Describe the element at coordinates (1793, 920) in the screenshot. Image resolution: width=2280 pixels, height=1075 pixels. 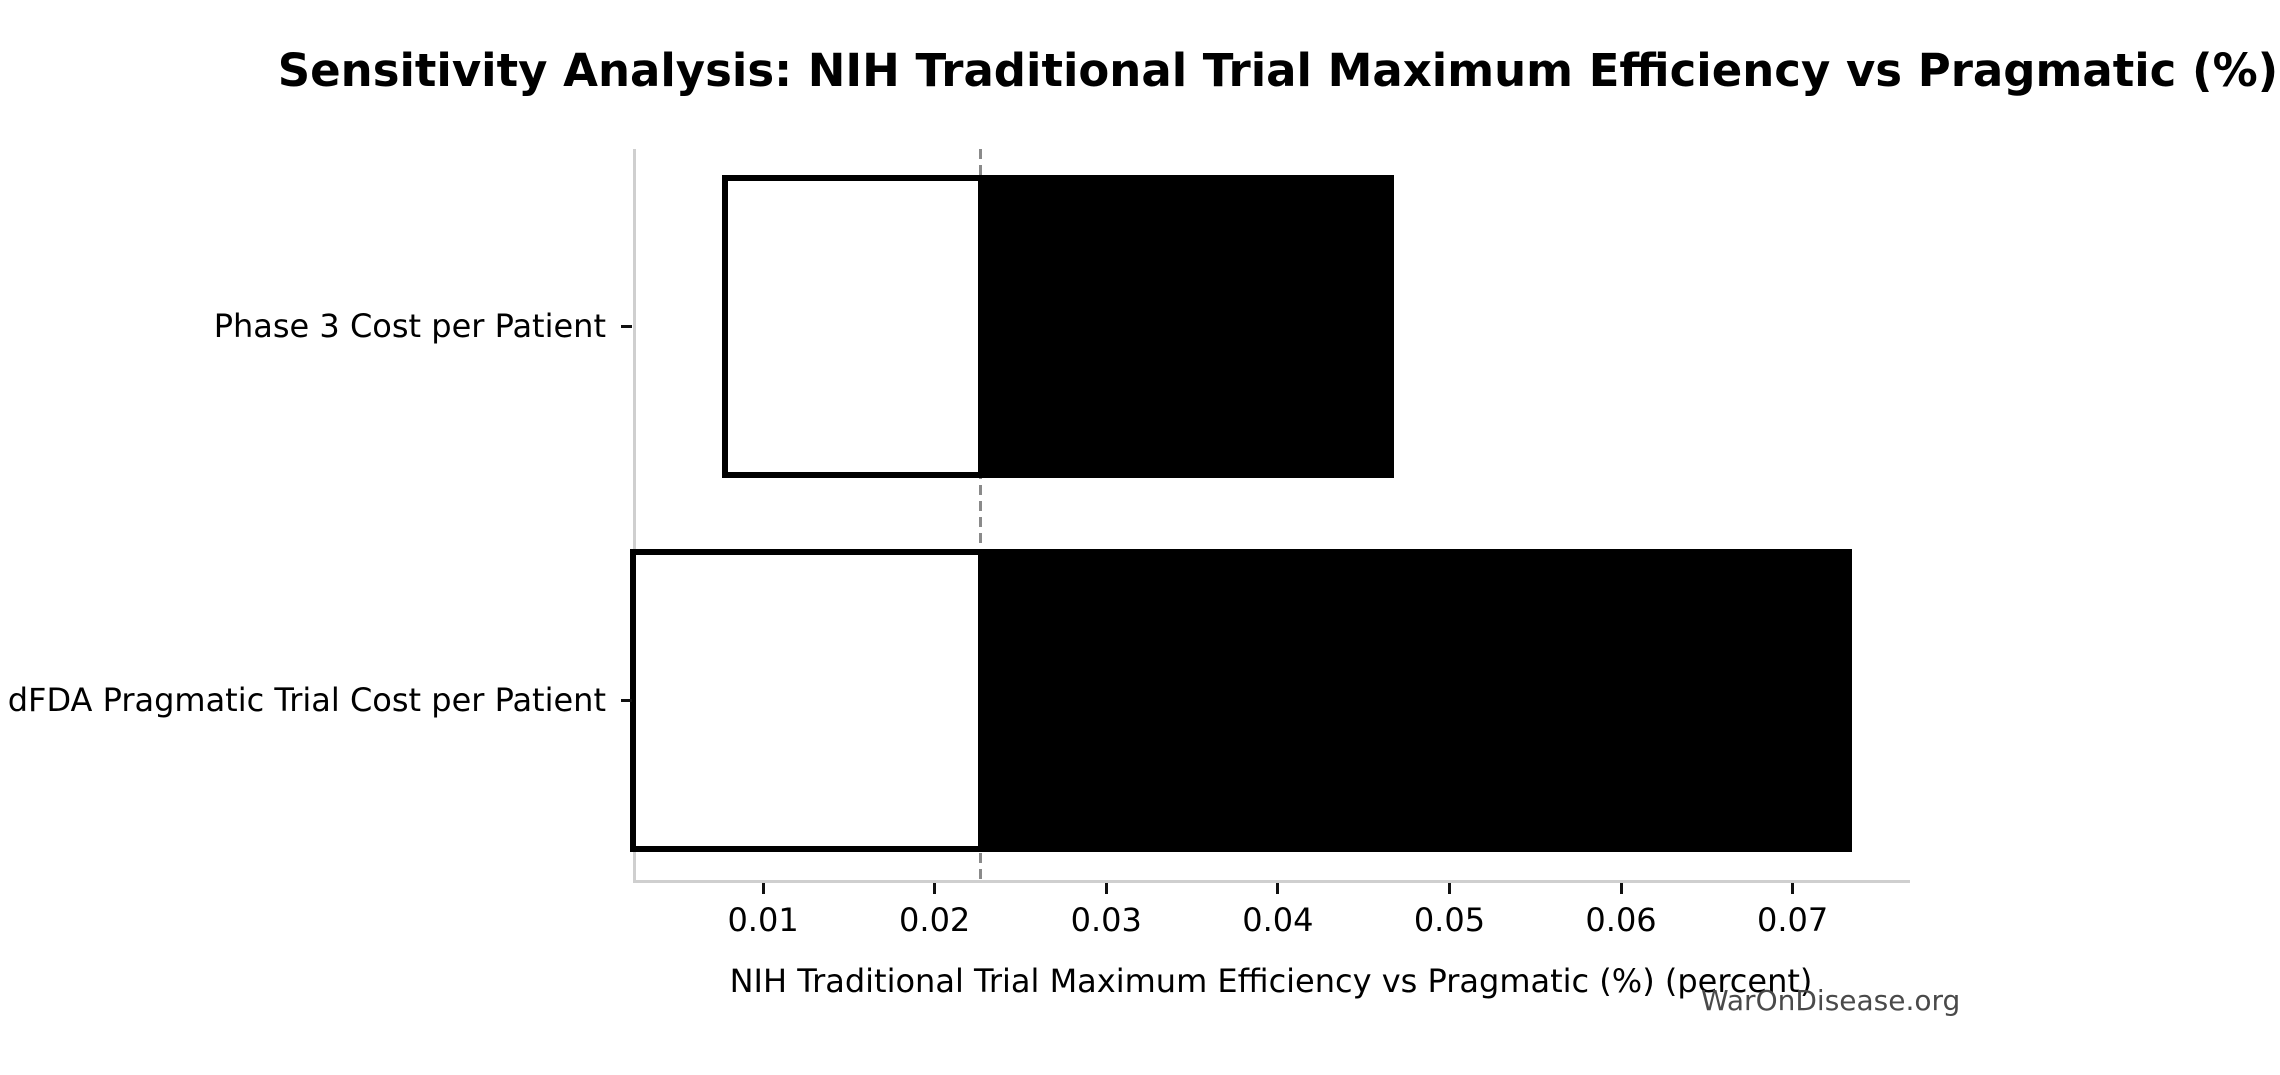
I see `x-tick-label: 0.07` at that location.